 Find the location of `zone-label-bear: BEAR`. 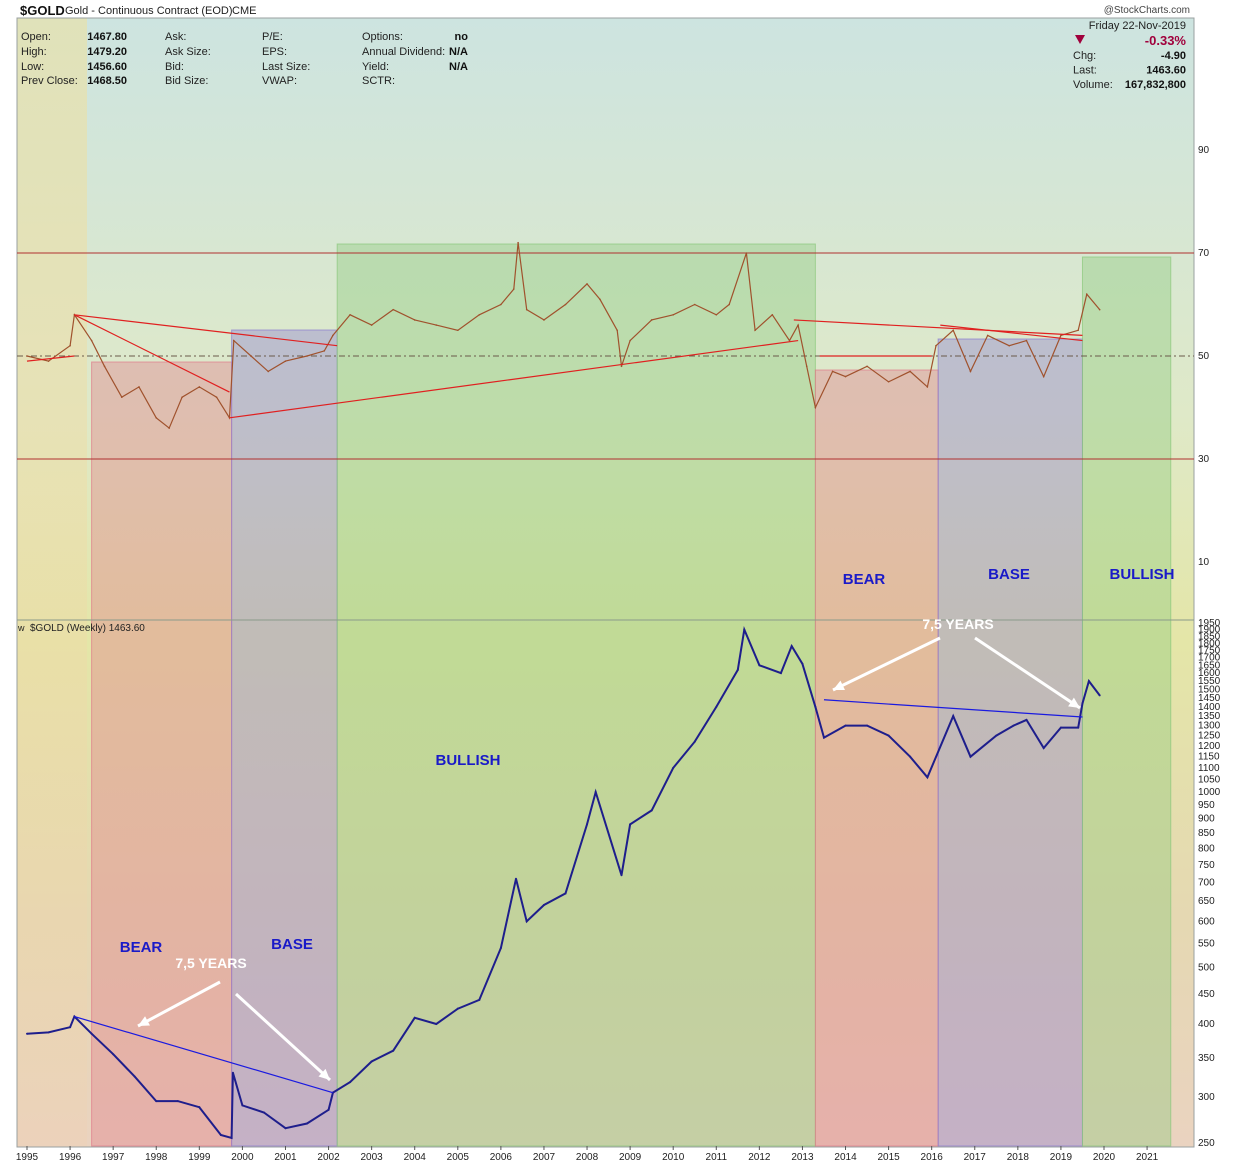

zone-label-bear: BEAR is located at coordinates (864, 579).